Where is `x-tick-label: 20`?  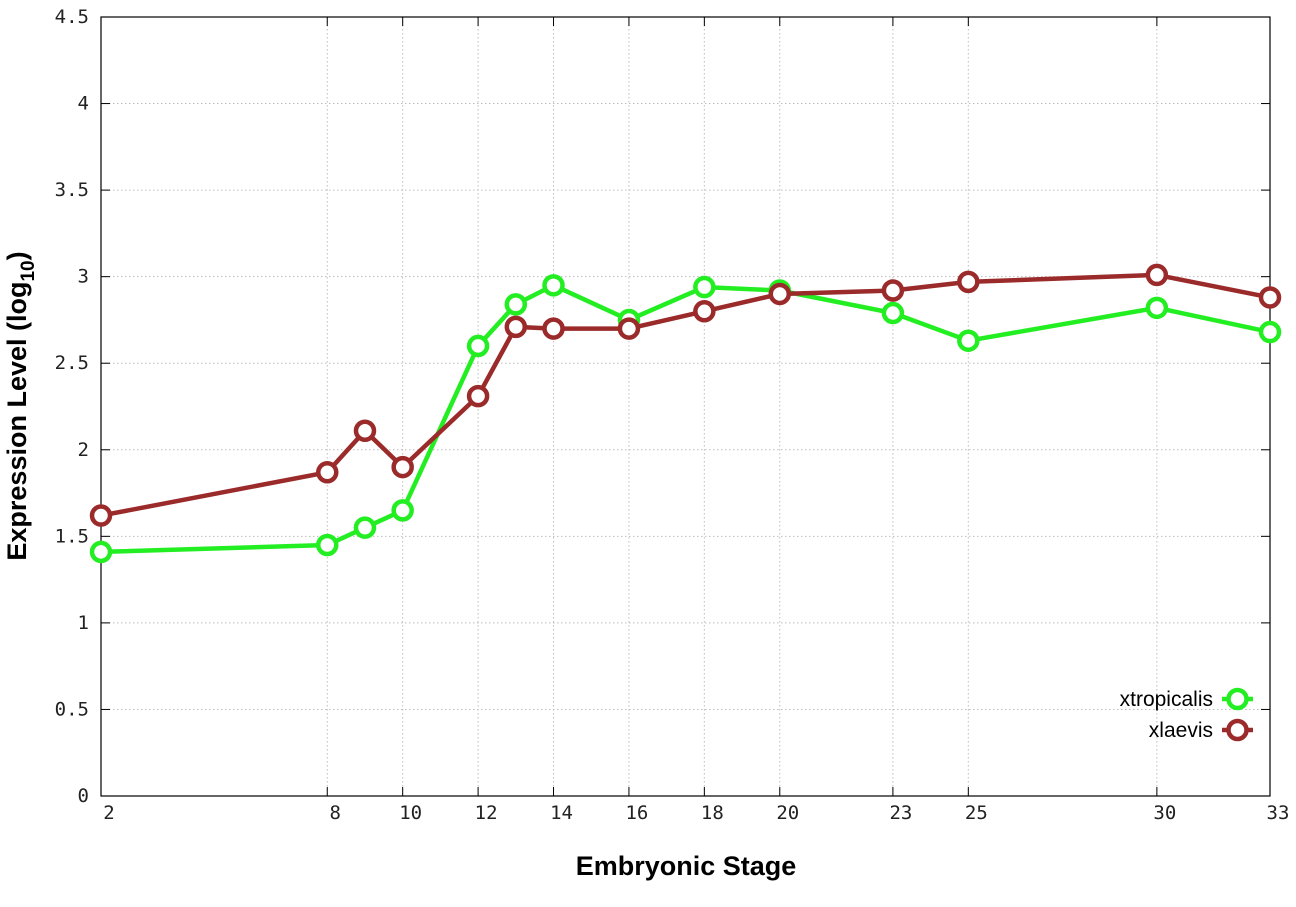
x-tick-label: 20 is located at coordinates (787, 813).